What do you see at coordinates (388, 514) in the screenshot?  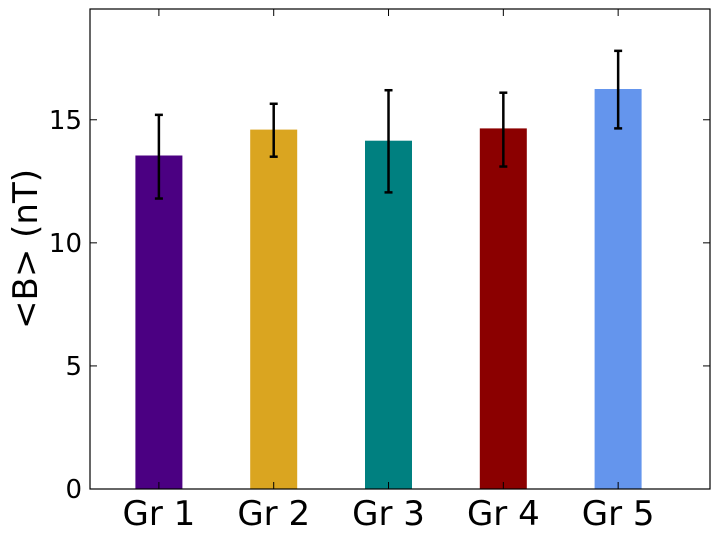 I see `x-tick-label: Gr 3` at bounding box center [388, 514].